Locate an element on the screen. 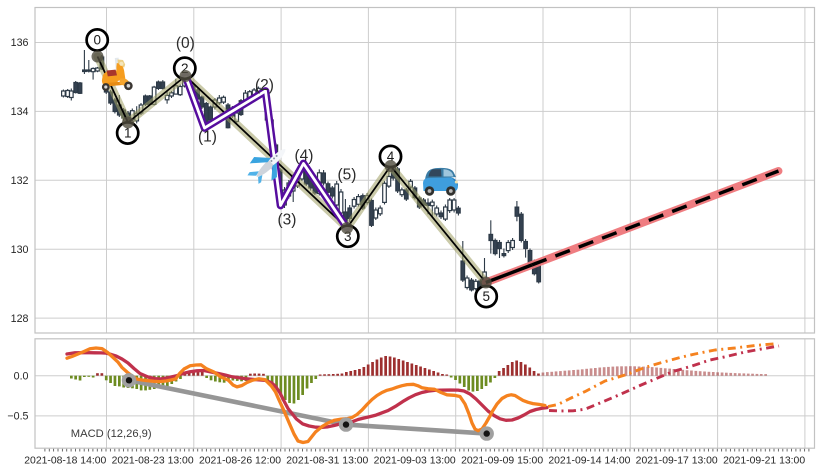 The image size is (822, 471). svg-text: 130 is located at coordinates (20, 250).